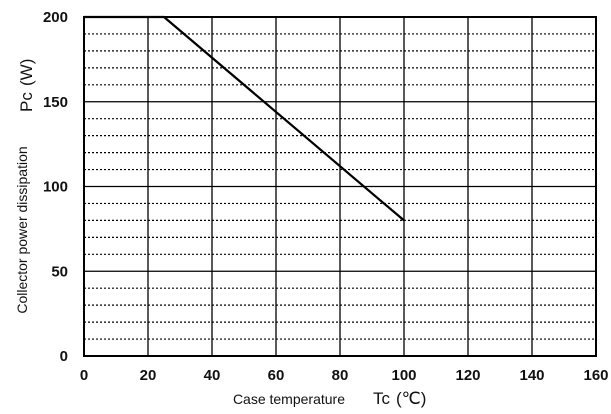 Image resolution: width=611 pixels, height=414 pixels. Describe the element at coordinates (212, 375) in the screenshot. I see `x-tick-label: 40` at that location.